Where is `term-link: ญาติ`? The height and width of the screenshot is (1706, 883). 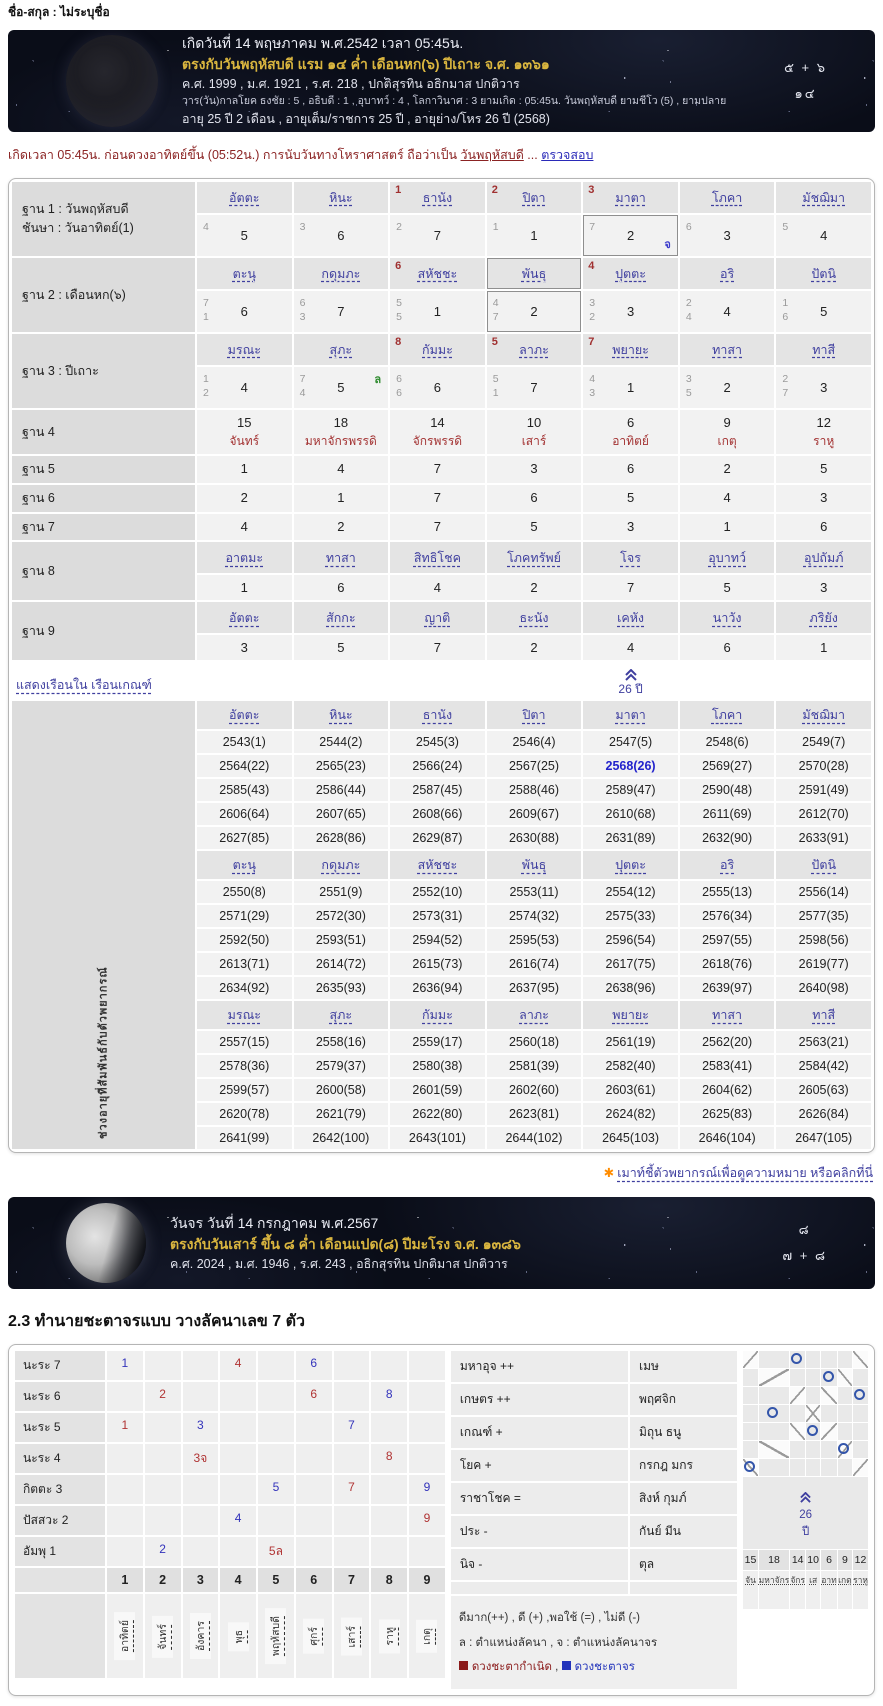 term-link: ญาติ is located at coordinates (437, 618).